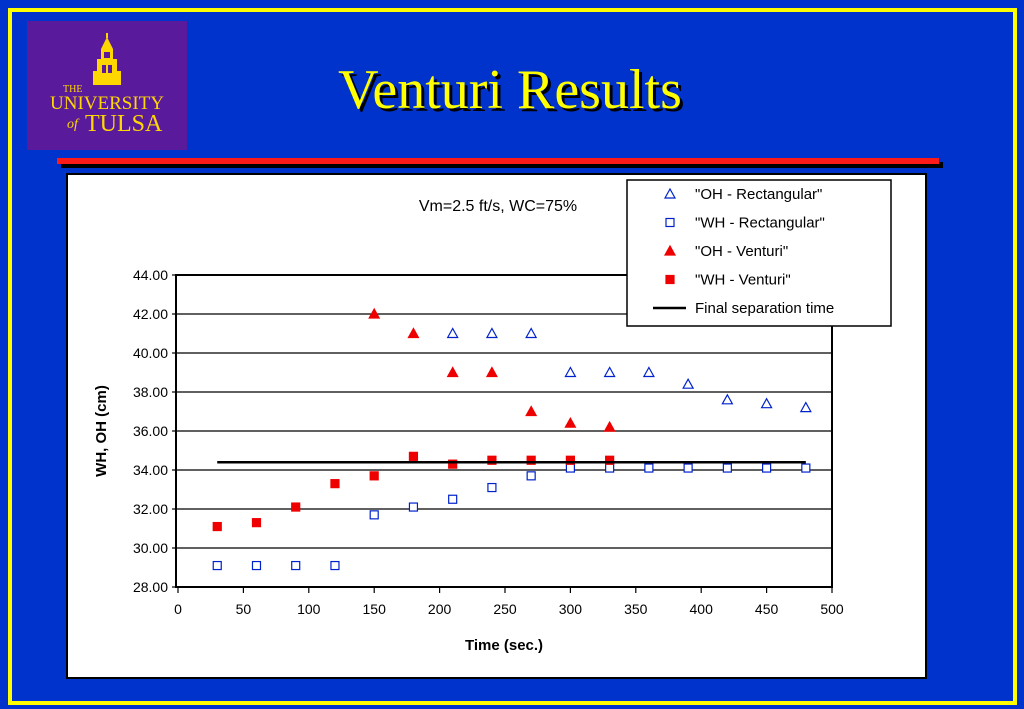 The width and height of the screenshot is (1024, 709). What do you see at coordinates (741, 251) in the screenshot?
I see `legend-label: "OH - Venturi"` at bounding box center [741, 251].